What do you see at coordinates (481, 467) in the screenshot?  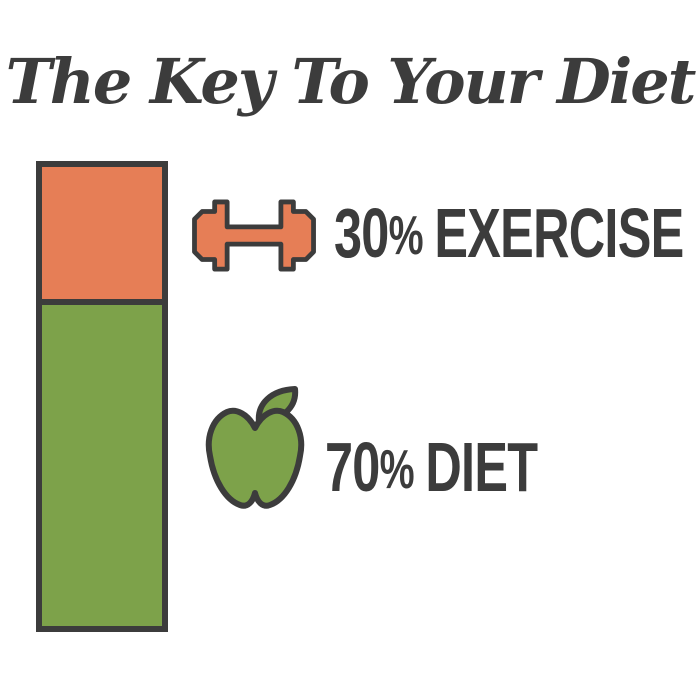 I see `diet-word: DIET` at bounding box center [481, 467].